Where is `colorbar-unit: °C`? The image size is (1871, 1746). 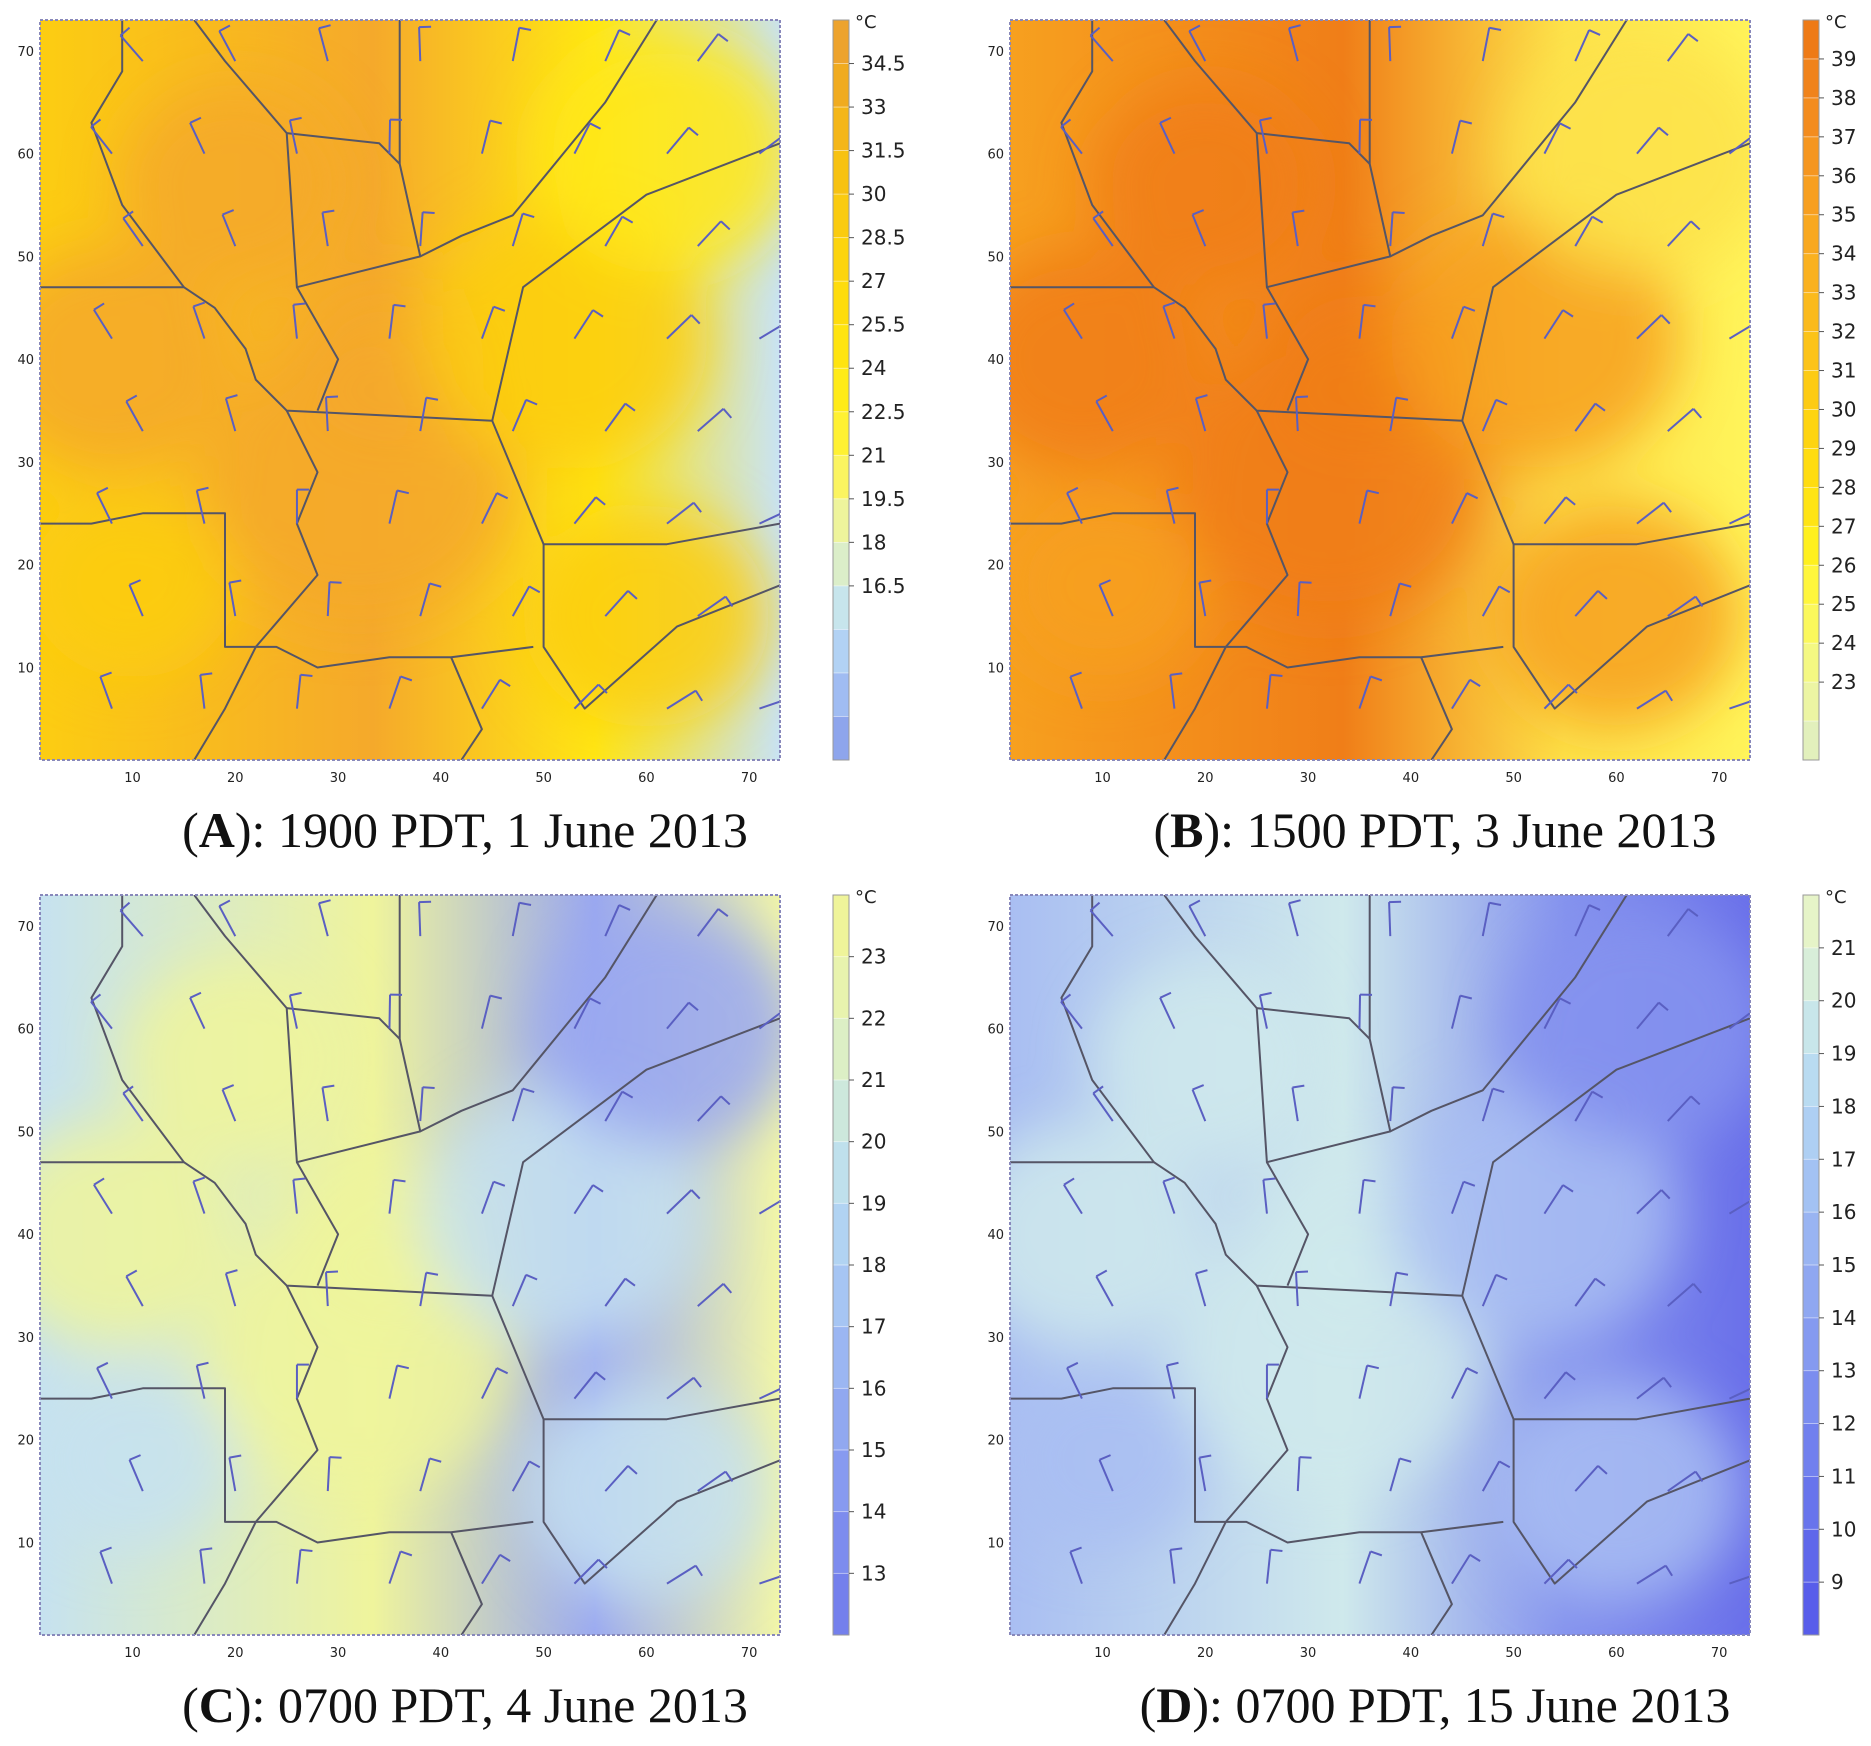 colorbar-unit: °C is located at coordinates (1836, 22).